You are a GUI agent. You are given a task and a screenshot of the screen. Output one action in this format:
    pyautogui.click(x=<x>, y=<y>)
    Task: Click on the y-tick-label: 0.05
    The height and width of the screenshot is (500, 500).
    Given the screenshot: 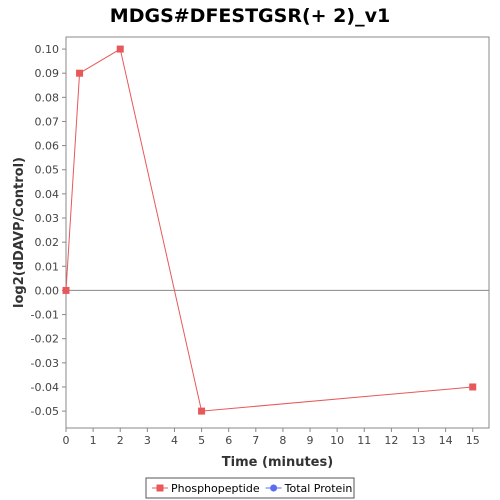 What is the action you would take?
    pyautogui.click(x=47, y=170)
    